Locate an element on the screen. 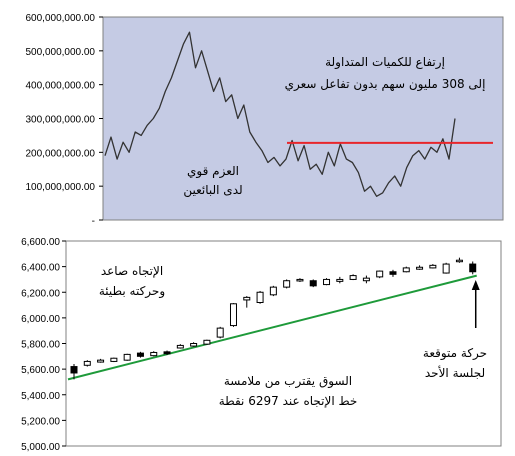  price-annotation-forecast: حركة متوقعة لجلسة الأحد is located at coordinates (455, 363).